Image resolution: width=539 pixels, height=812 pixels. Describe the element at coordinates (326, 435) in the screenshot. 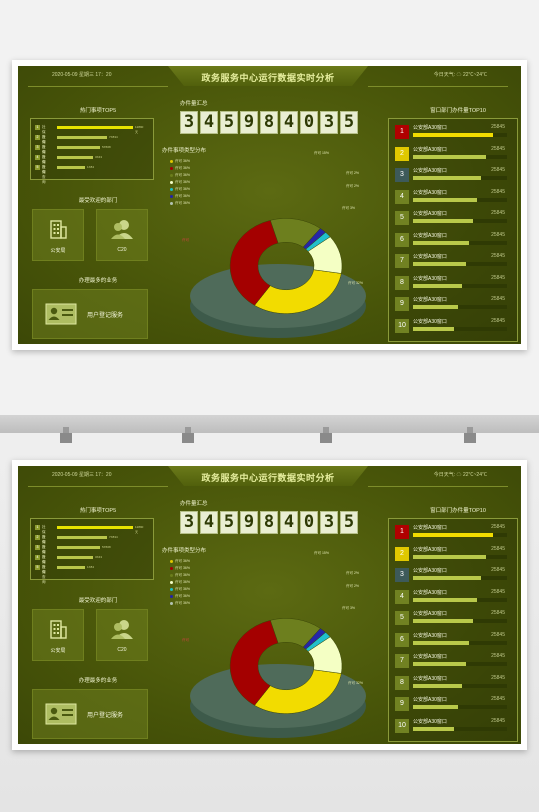

I see `spotlight` at that location.